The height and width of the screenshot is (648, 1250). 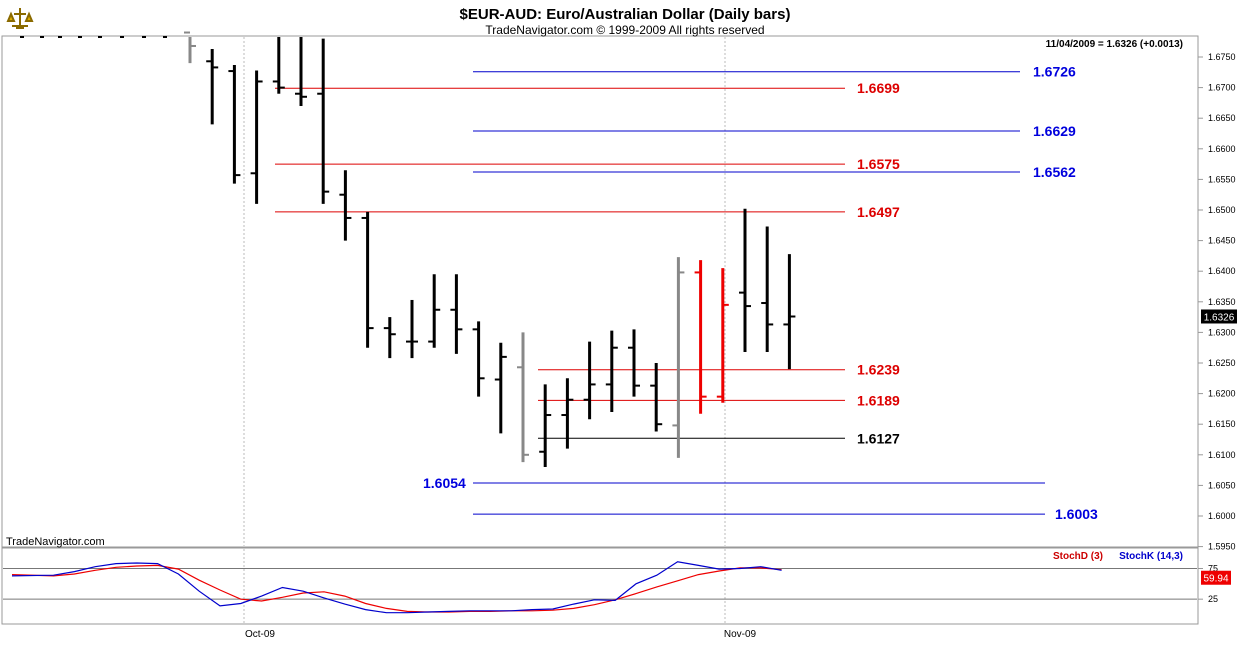 What do you see at coordinates (1222, 424) in the screenshot?
I see `y-tick-label: 1.6150` at bounding box center [1222, 424].